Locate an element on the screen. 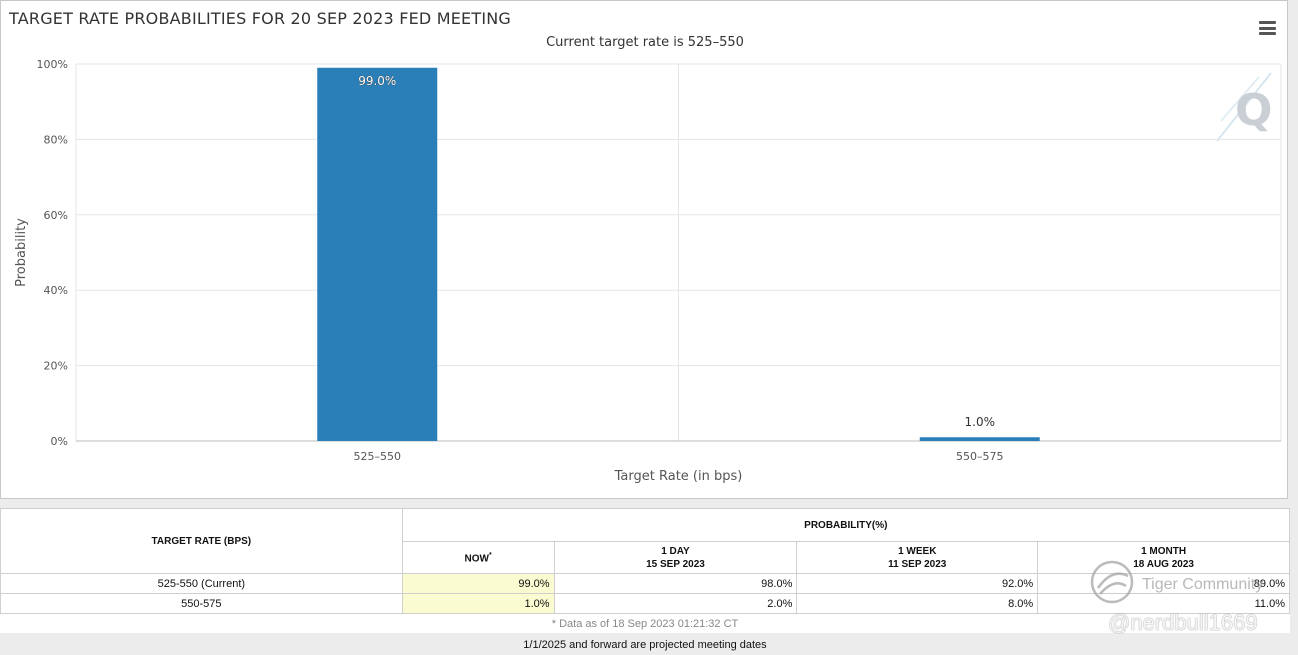  table-row: 550-575 1.0% 2.0% 8.0% 11.0% is located at coordinates (645, 603).